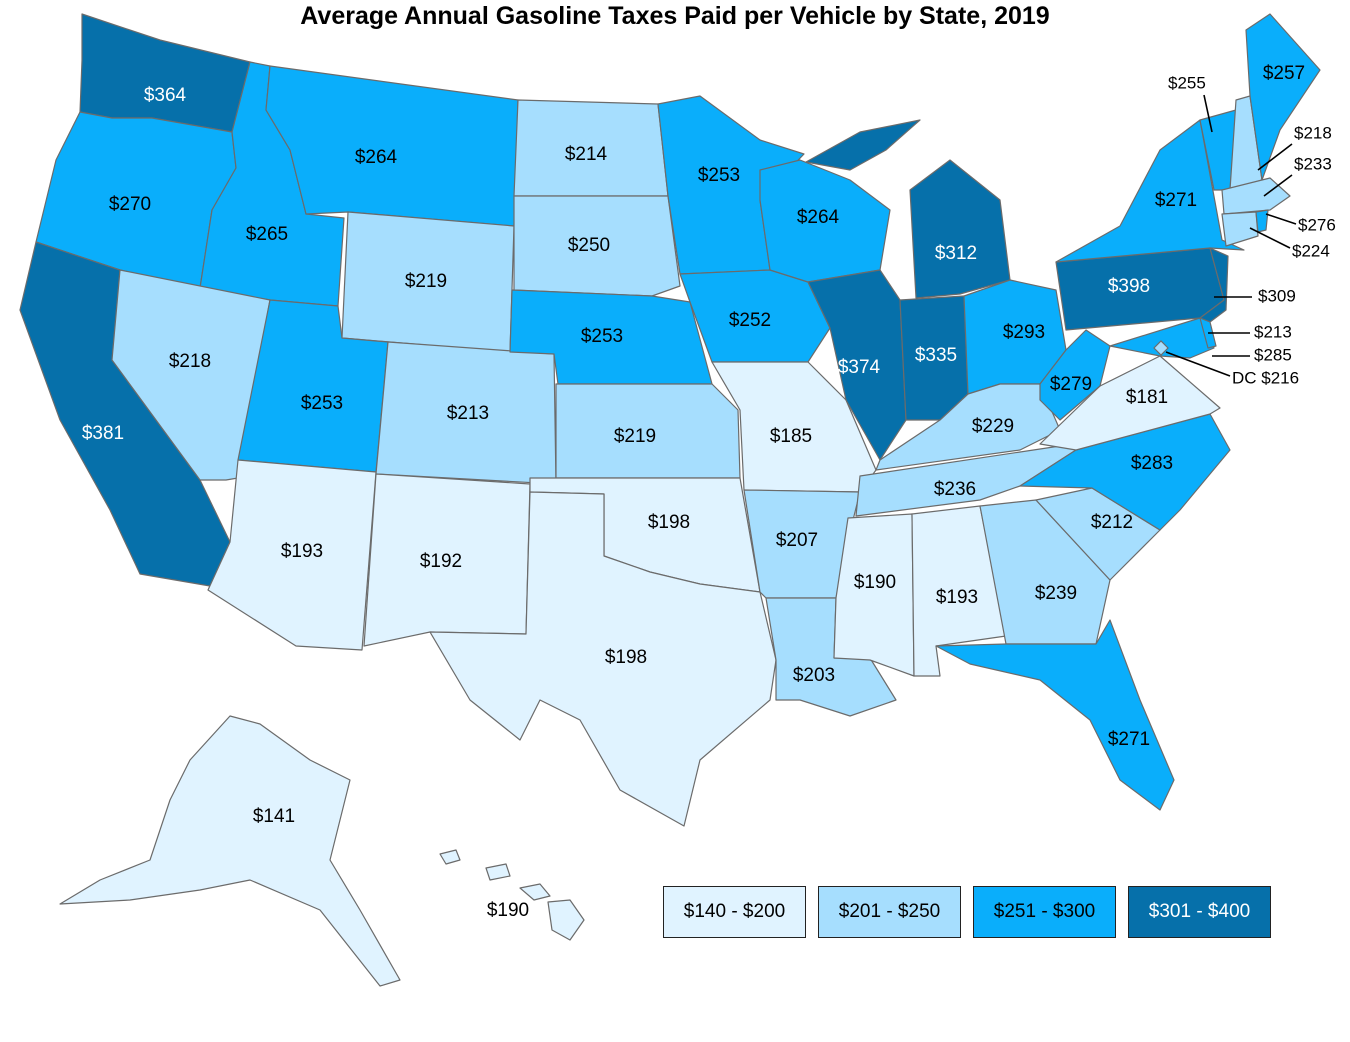 The width and height of the screenshot is (1350, 1042). I want to click on label-wa: $364, so click(165, 95).